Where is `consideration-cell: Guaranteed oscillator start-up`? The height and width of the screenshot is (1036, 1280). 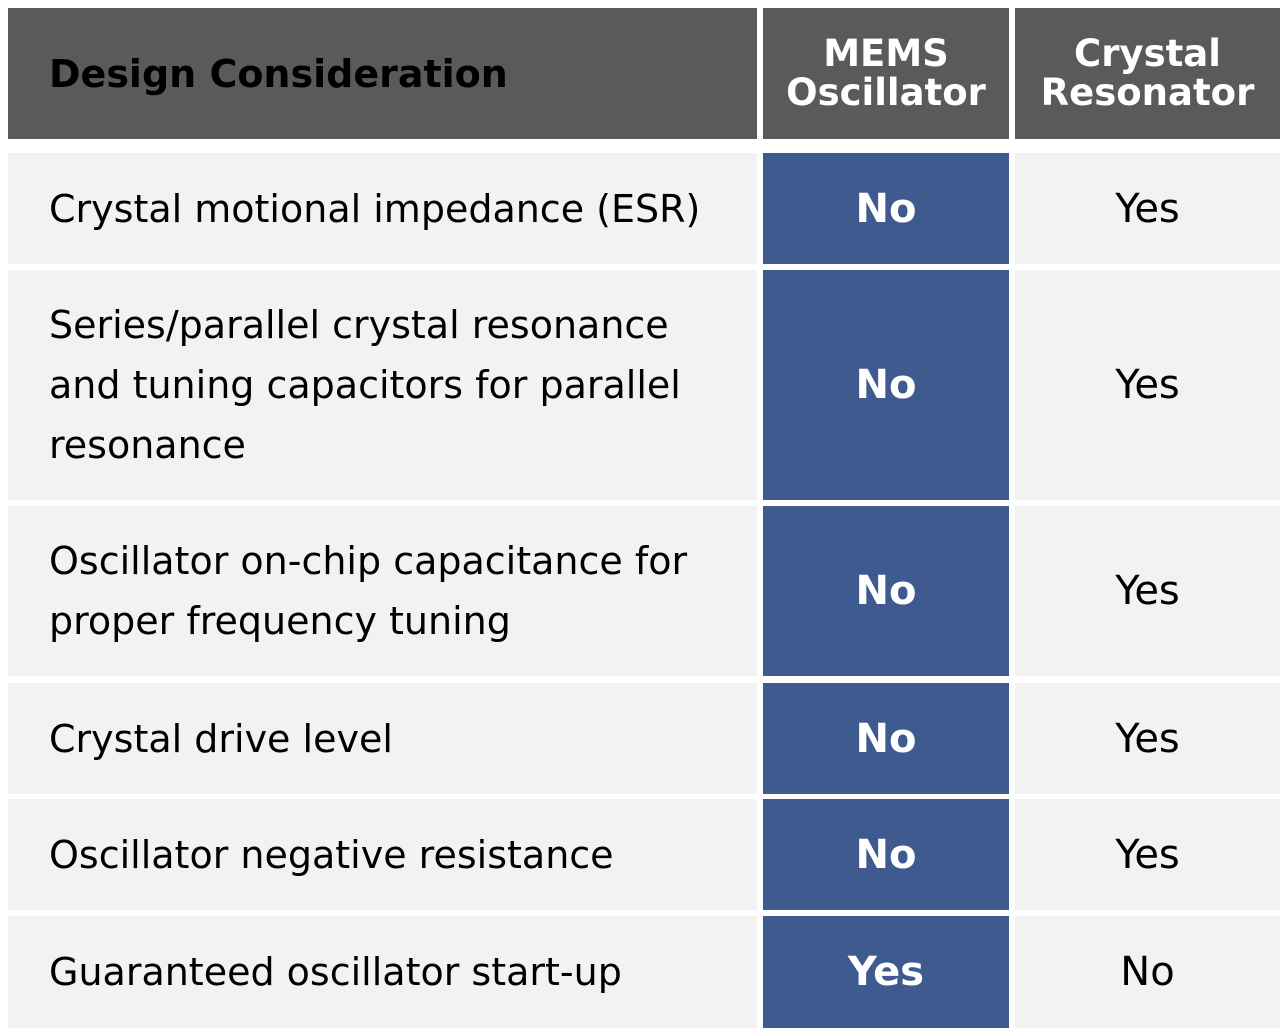
consideration-cell: Guaranteed oscillator start-up is located at coordinates (382, 972).